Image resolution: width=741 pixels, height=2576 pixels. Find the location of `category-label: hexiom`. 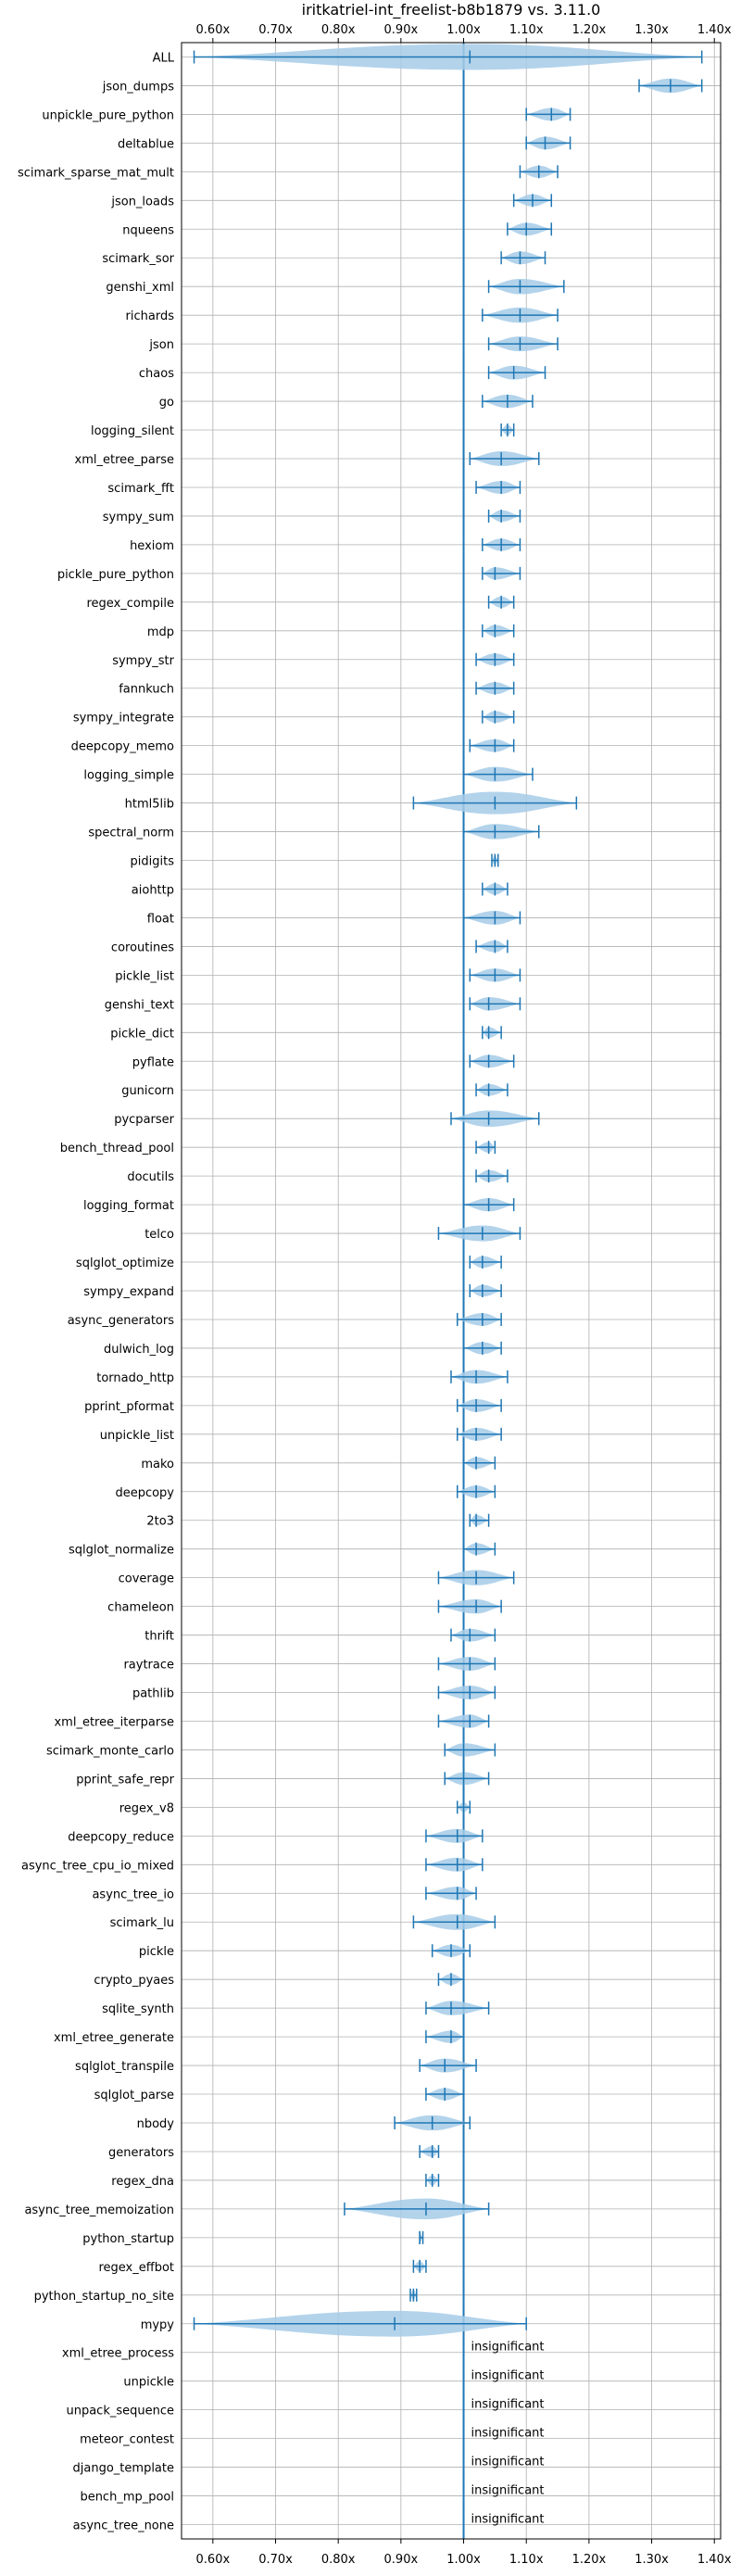

category-label: hexiom is located at coordinates (152, 546).